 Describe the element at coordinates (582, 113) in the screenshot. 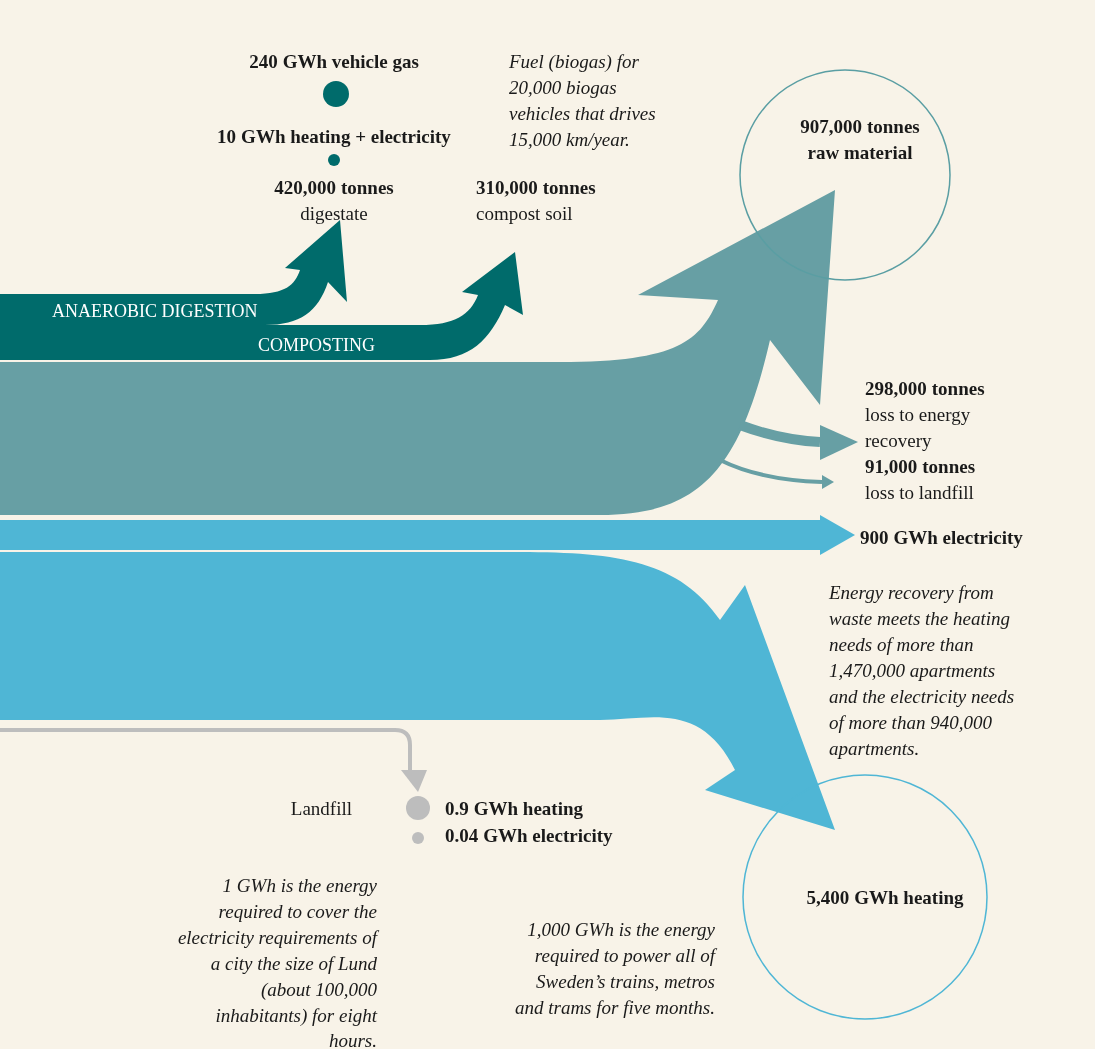

I see `text: vehicles that drives` at that location.